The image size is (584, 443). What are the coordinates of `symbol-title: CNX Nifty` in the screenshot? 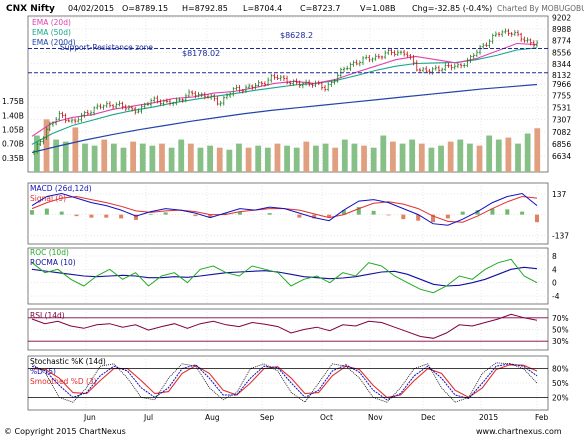 It's located at (30, 9).